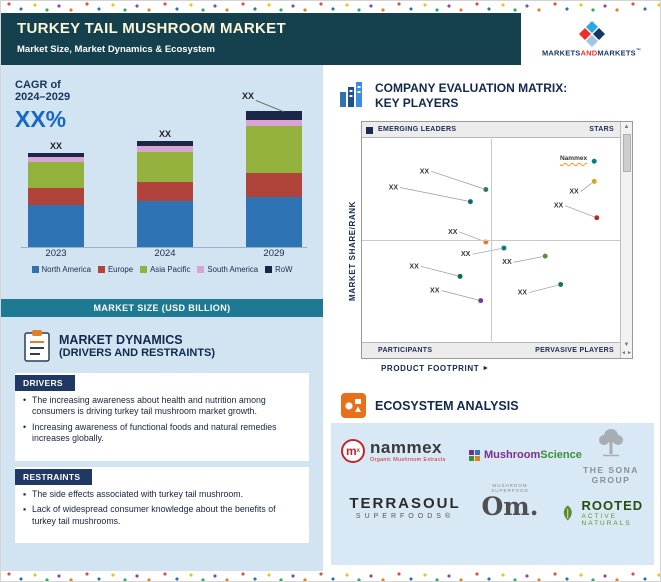  I want to click on bar-segment-north-america, so click(274, 222).